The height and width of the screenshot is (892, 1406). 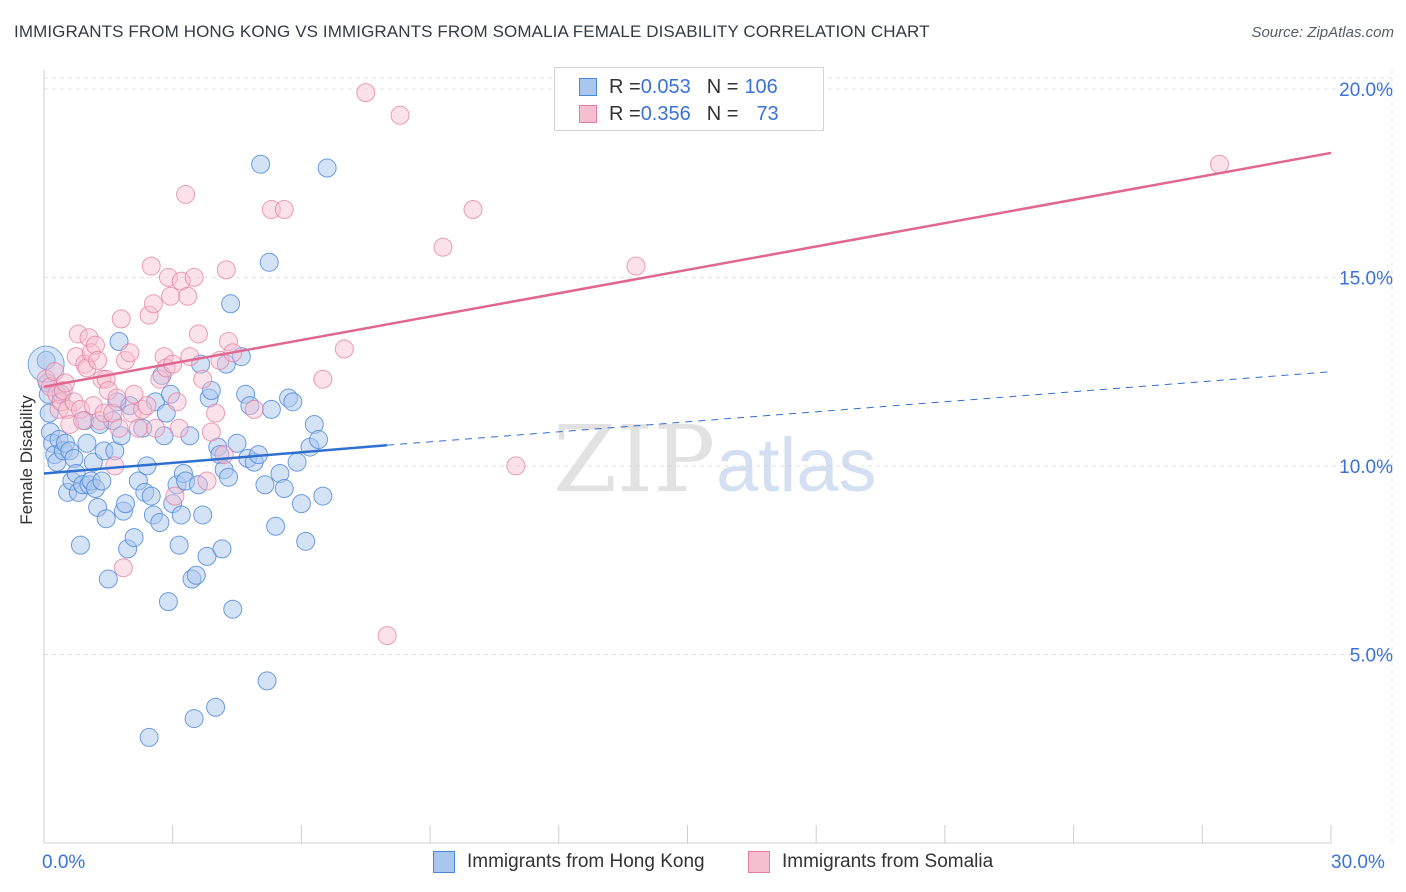 What do you see at coordinates (64, 862) in the screenshot?
I see `x-tick-label-min: 0.0%` at bounding box center [64, 862].